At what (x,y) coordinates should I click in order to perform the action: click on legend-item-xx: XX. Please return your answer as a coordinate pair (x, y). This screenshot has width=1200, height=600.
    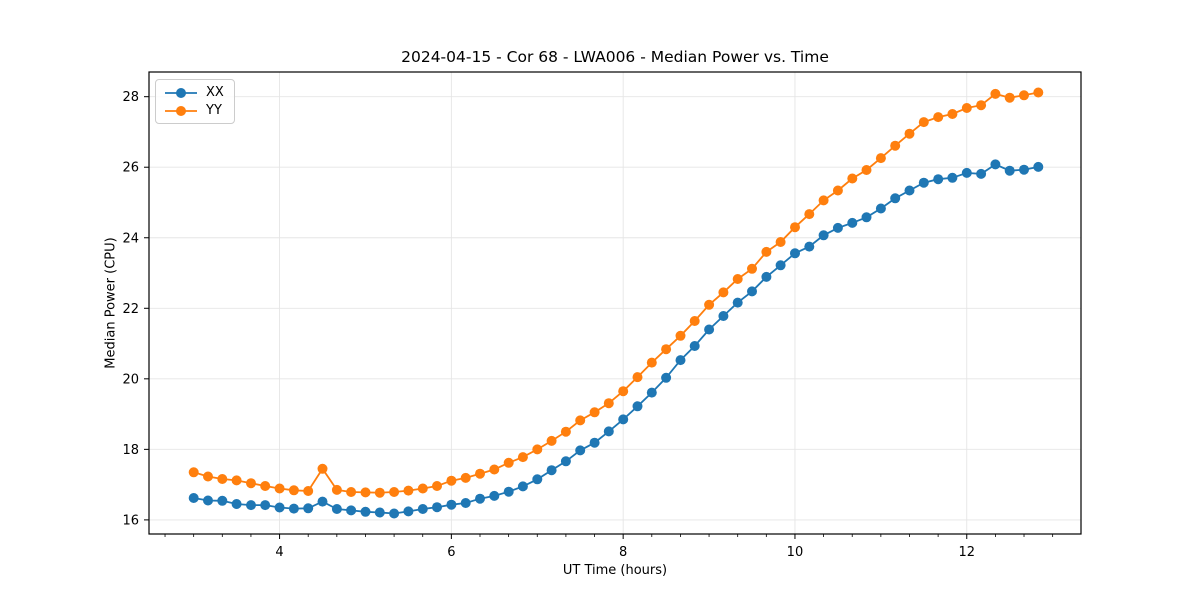
    Looking at the image, I should click on (194, 92).